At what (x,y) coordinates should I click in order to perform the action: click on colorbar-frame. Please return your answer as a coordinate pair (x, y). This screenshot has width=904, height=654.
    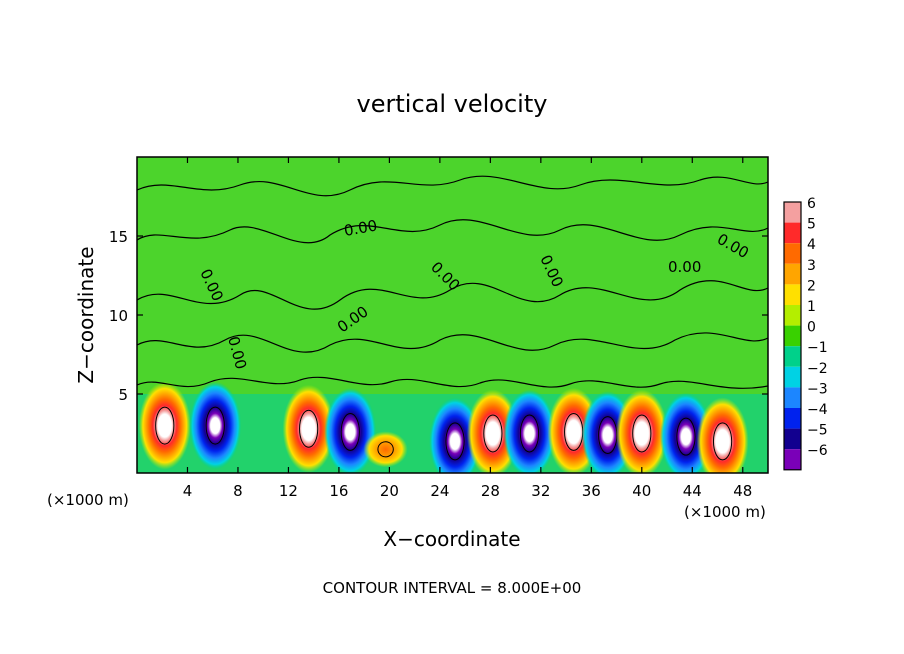
    Looking at the image, I should click on (792, 336).